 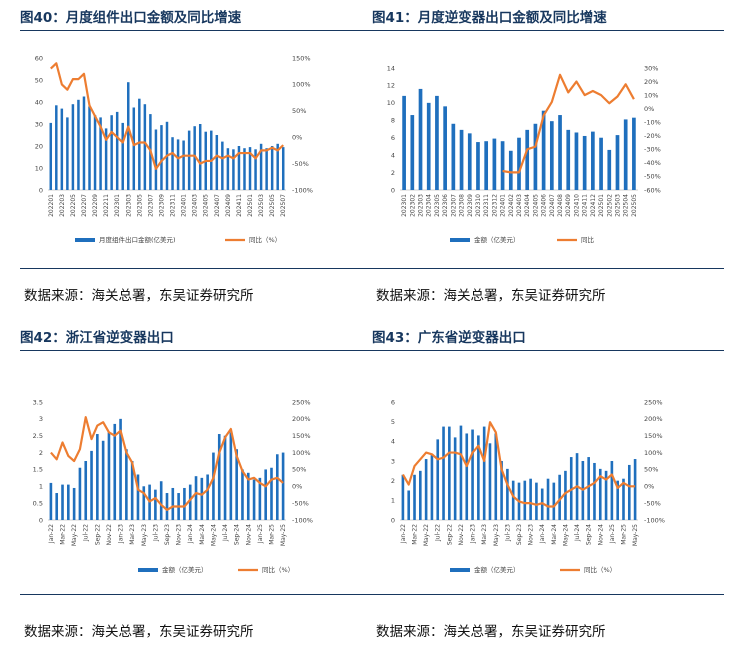 What do you see at coordinates (39, 168) in the screenshot?
I see `y-left-tick-label: 10` at bounding box center [39, 168].